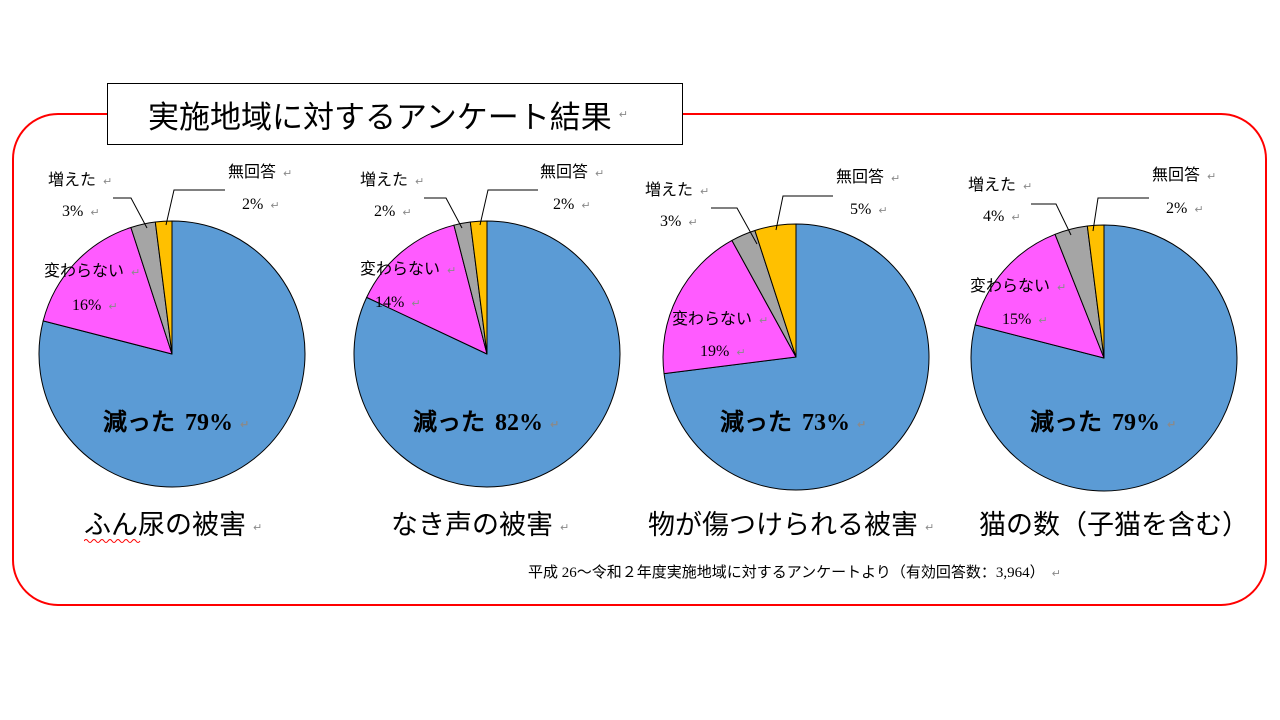 Image resolution: width=1280 pixels, height=720 pixels. Describe the element at coordinates (393, 211) in the screenshot. I see `value-increased: 2% ↵` at that location.